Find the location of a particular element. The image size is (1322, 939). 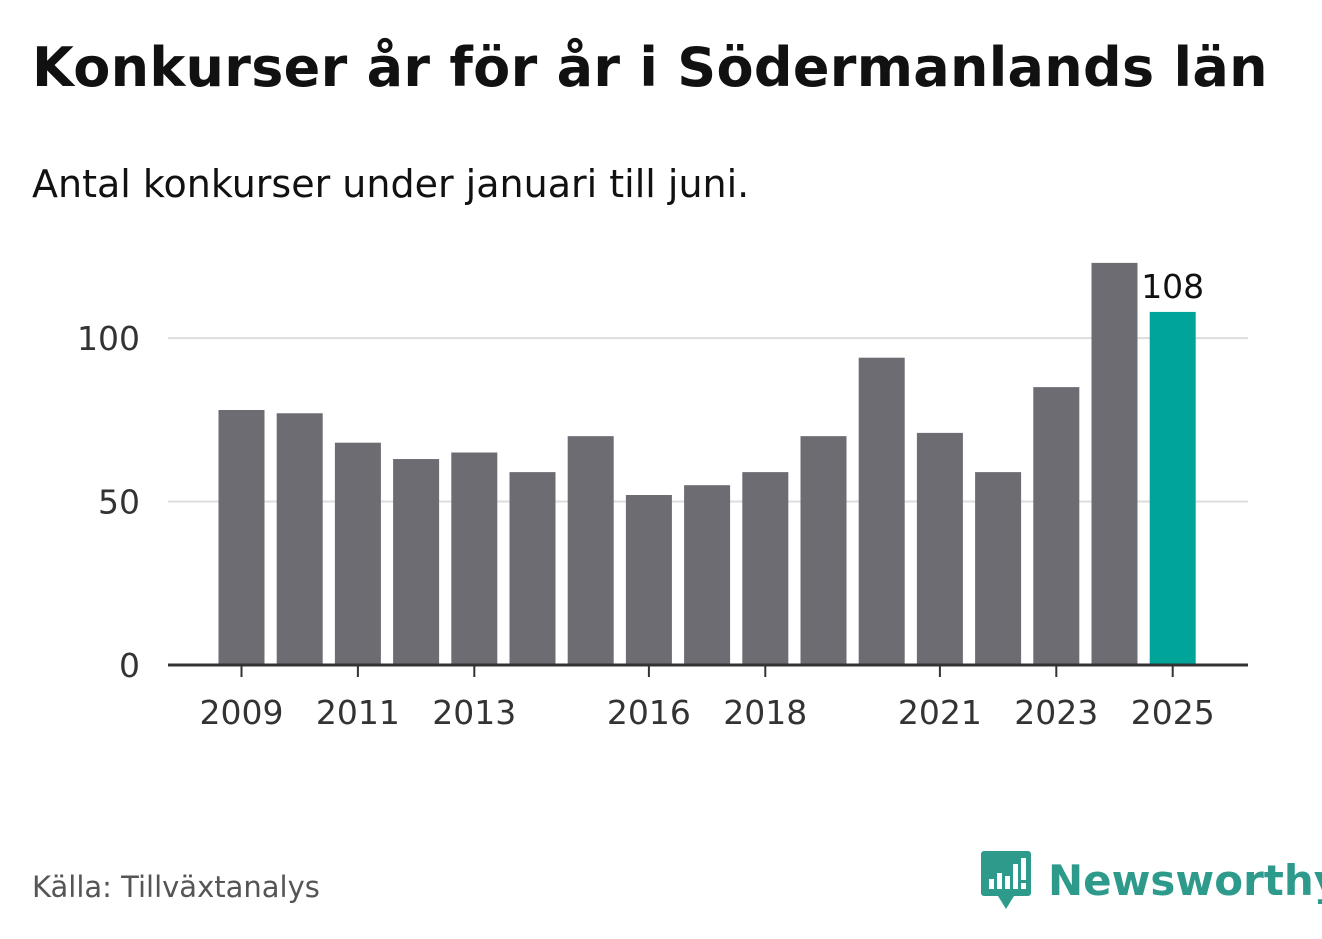

gridlines is located at coordinates (708, 420).